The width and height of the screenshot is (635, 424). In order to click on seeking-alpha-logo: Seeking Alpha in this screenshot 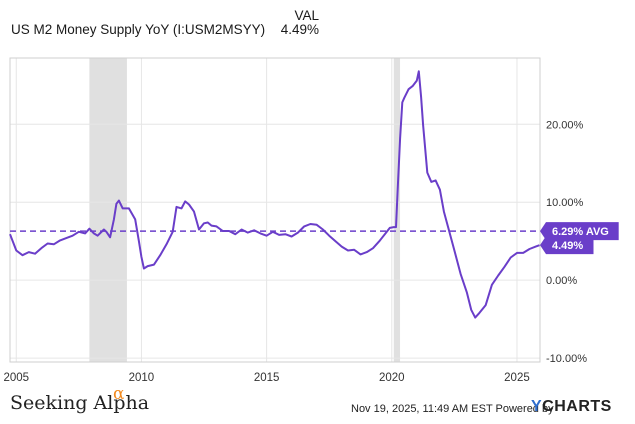, I will do `click(80, 403)`.